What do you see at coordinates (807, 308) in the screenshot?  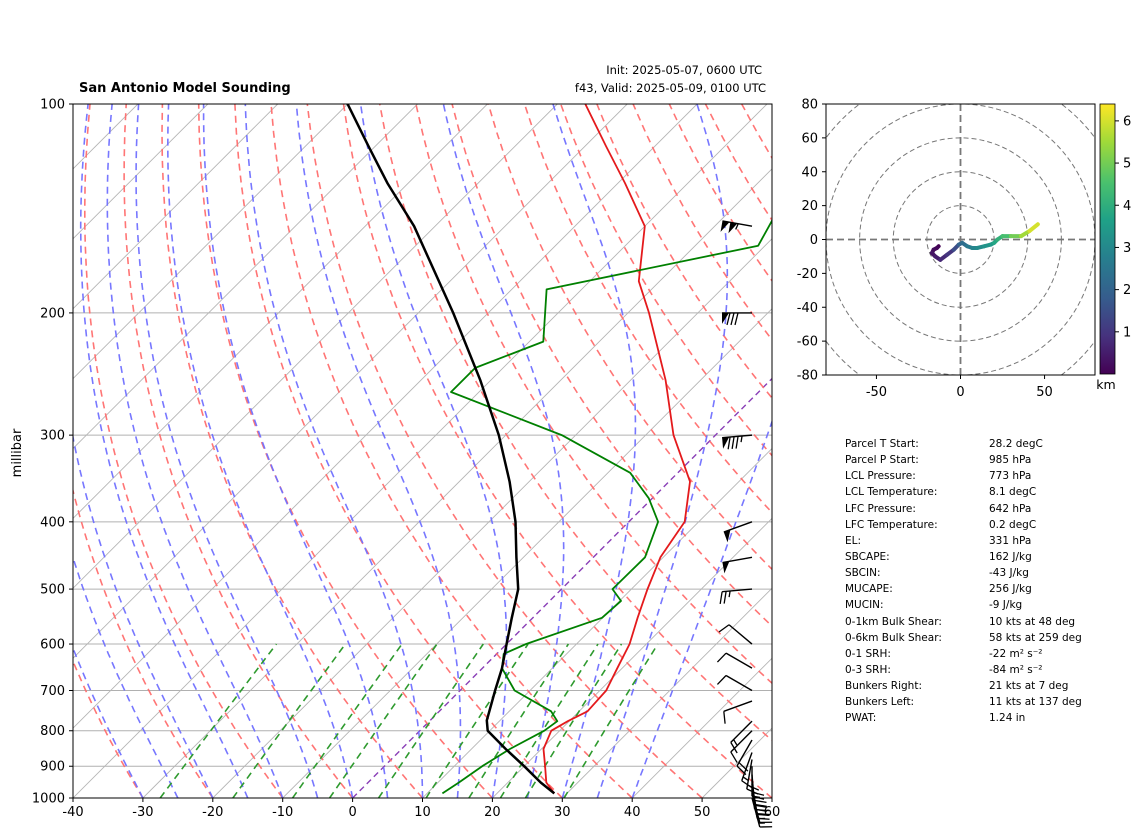 I see `hodo-y-tick-label: -40` at bounding box center [807, 308].